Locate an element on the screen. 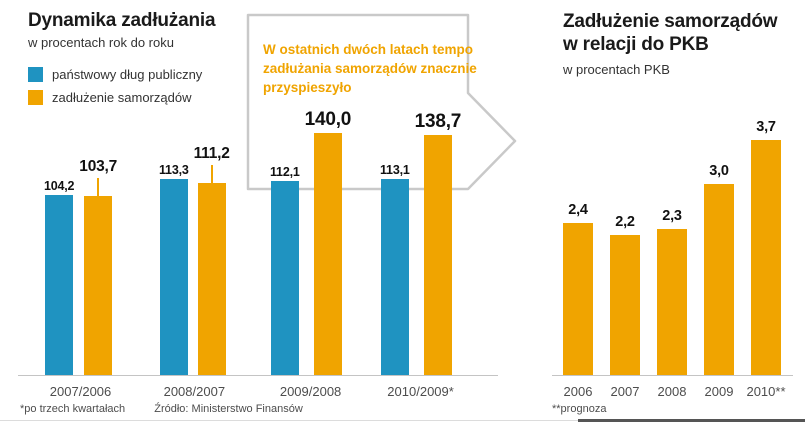 Image resolution: width=805 pixels, height=425 pixels. bar-group: 113,1 138,7 2010/2009* is located at coordinates (421, 255).